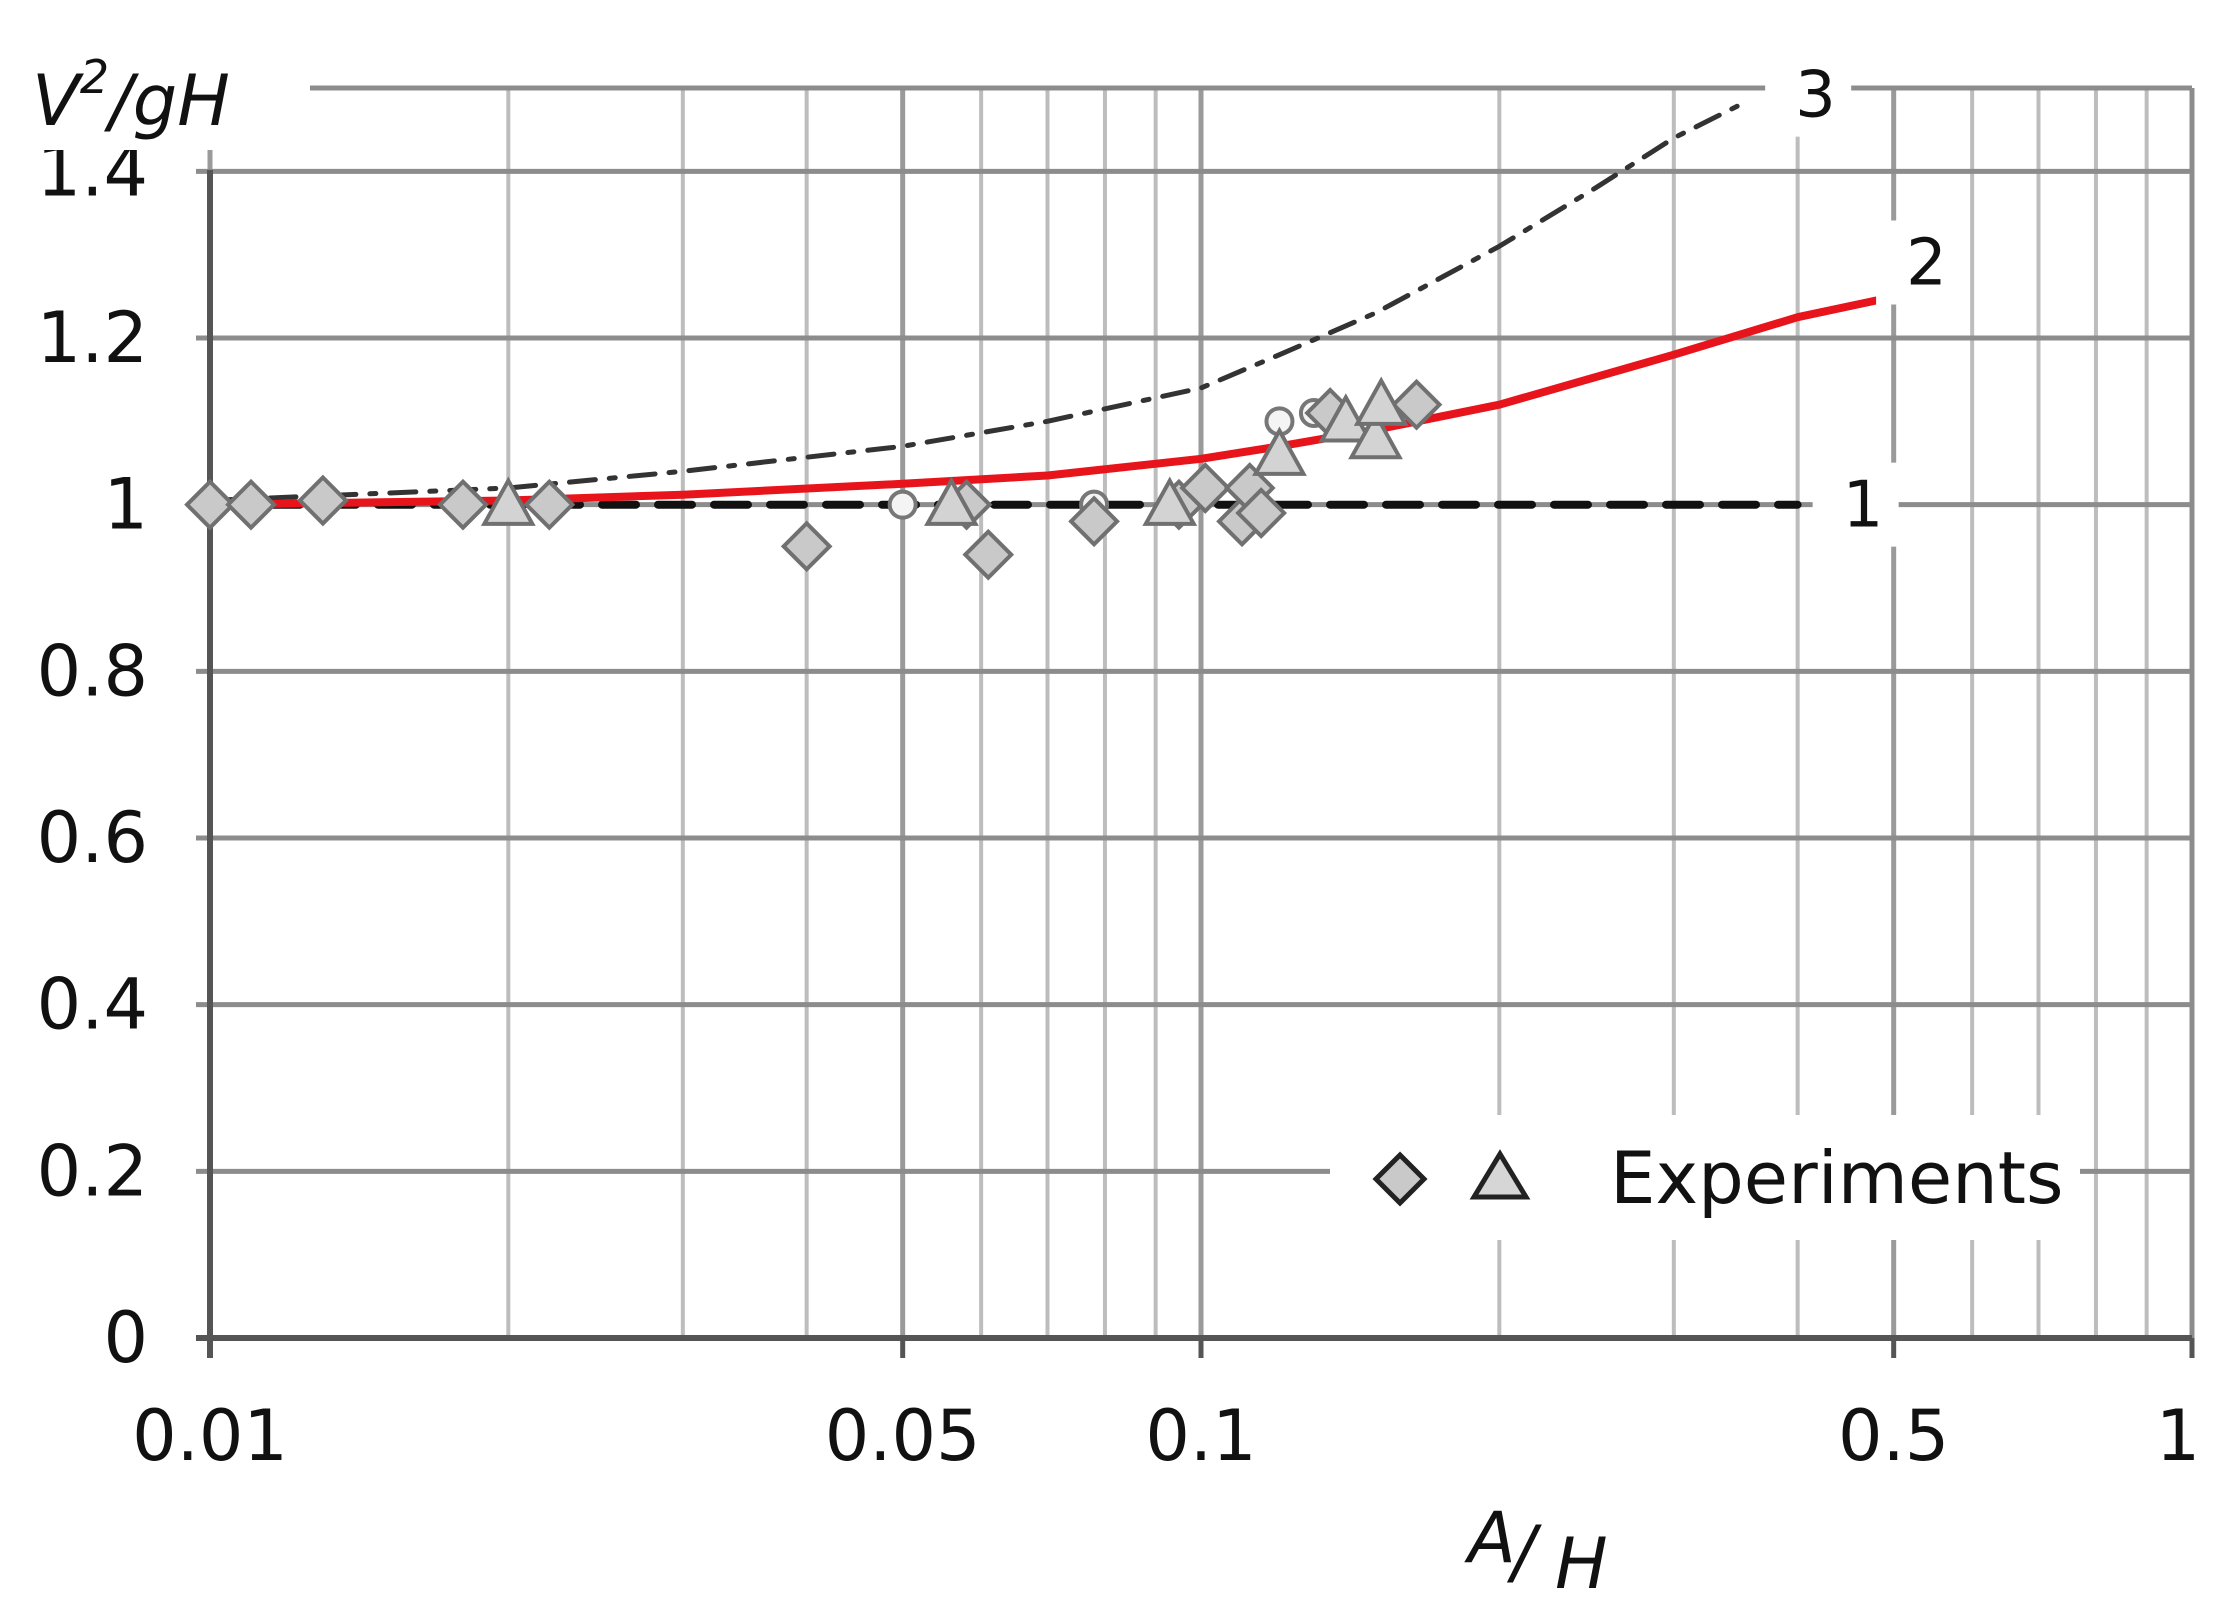  What do you see at coordinates (58, 101) in the screenshot?
I see `y-axis-title-main: V` at bounding box center [58, 101].